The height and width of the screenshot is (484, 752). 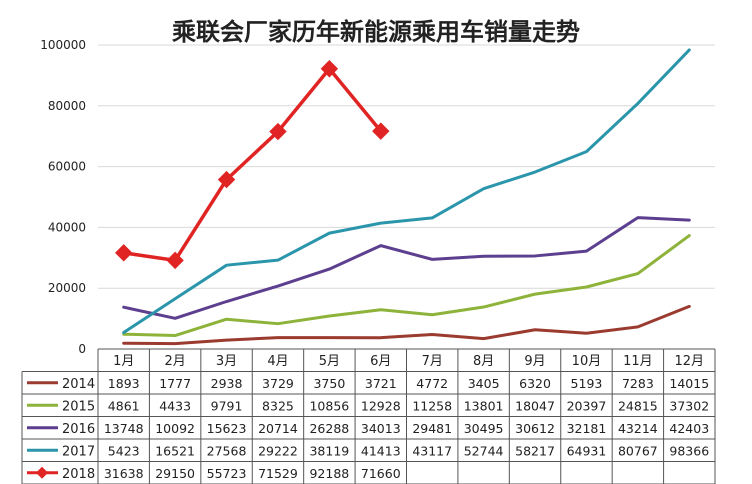 What do you see at coordinates (82, 349) in the screenshot?
I see `y-tick-label: 0` at bounding box center [82, 349].